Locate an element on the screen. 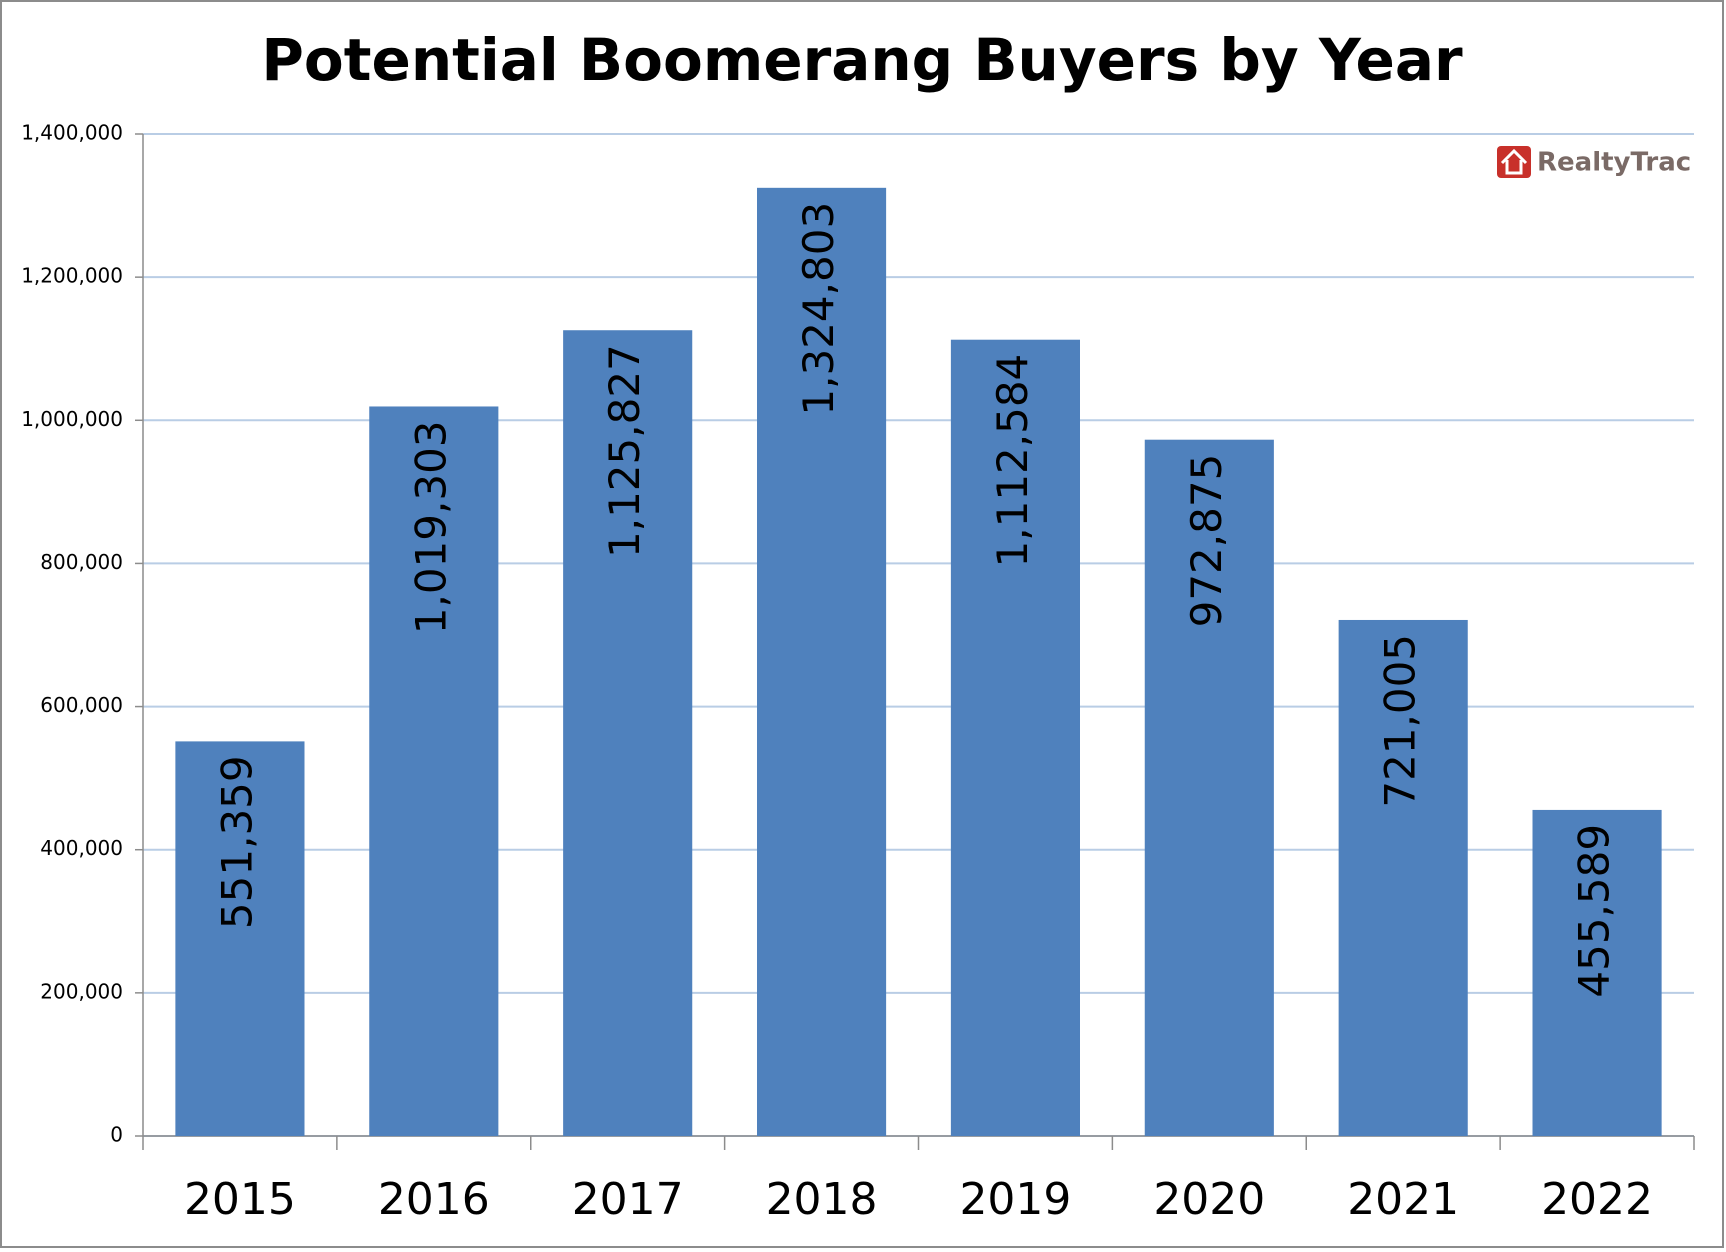 The image size is (1726, 1252). x-tick-label: 2016 is located at coordinates (434, 1199).